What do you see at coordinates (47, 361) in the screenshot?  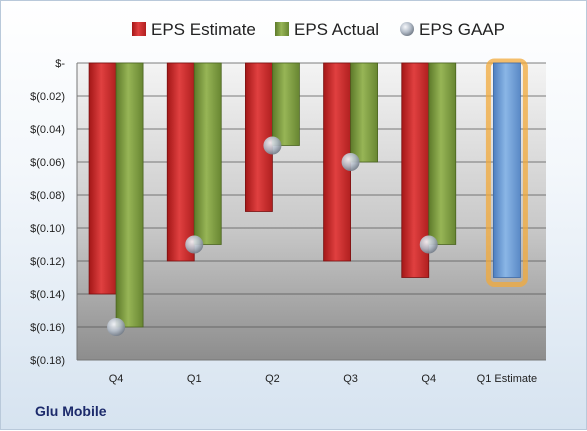 I see `y-tick-label: $(0.18)` at bounding box center [47, 361].